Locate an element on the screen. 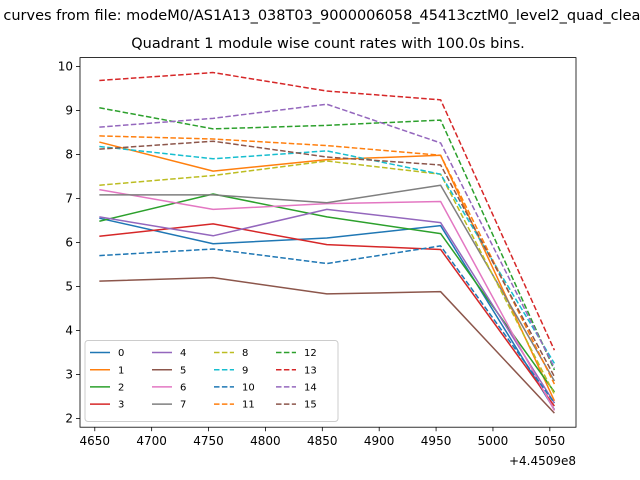 The image size is (640, 480). y-tick-label: 3 is located at coordinates (69, 375).